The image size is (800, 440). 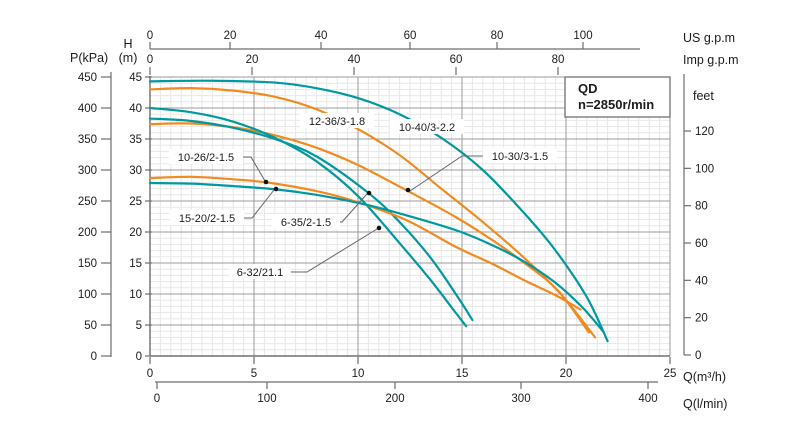 I want to click on q-m3h-tick-label: 25, so click(x=670, y=374).